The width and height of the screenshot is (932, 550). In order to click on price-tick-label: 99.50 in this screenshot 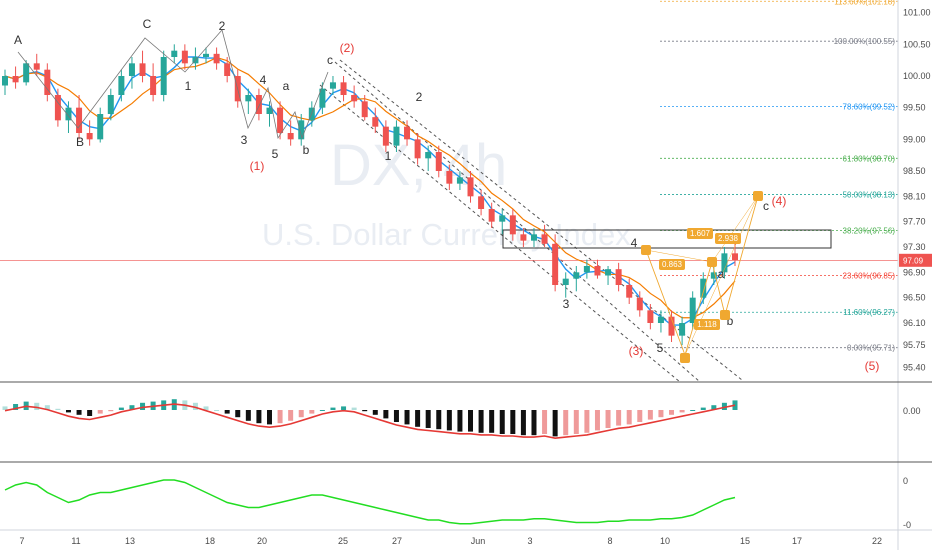, I will do `click(914, 108)`.